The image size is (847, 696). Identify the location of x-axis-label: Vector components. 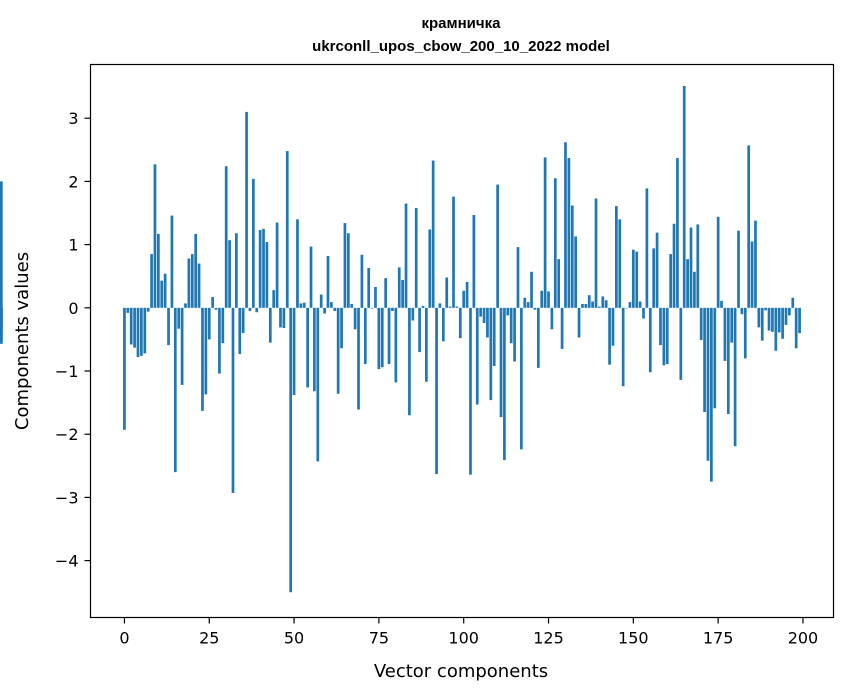
(461, 671).